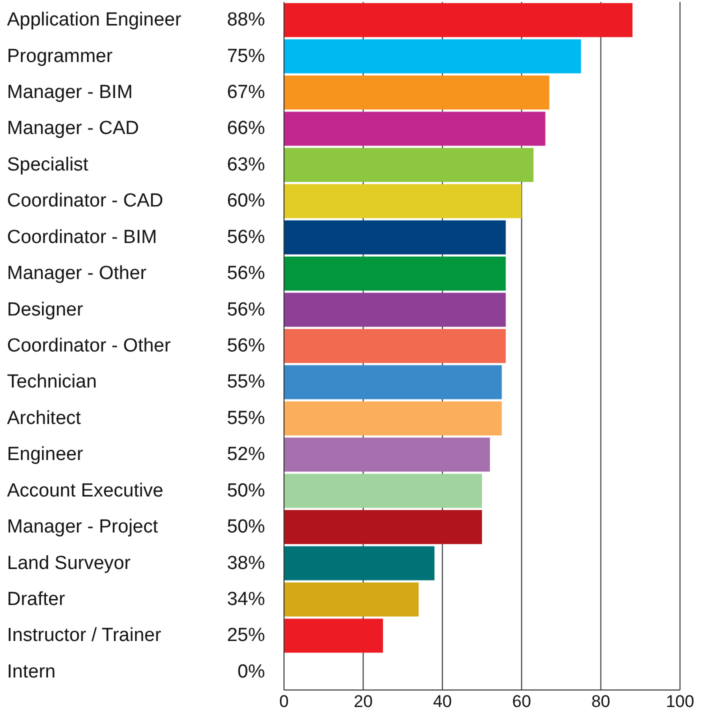 This screenshot has width=704, height=713. Describe the element at coordinates (680, 701) in the screenshot. I see `x-tick-label: 100` at that location.